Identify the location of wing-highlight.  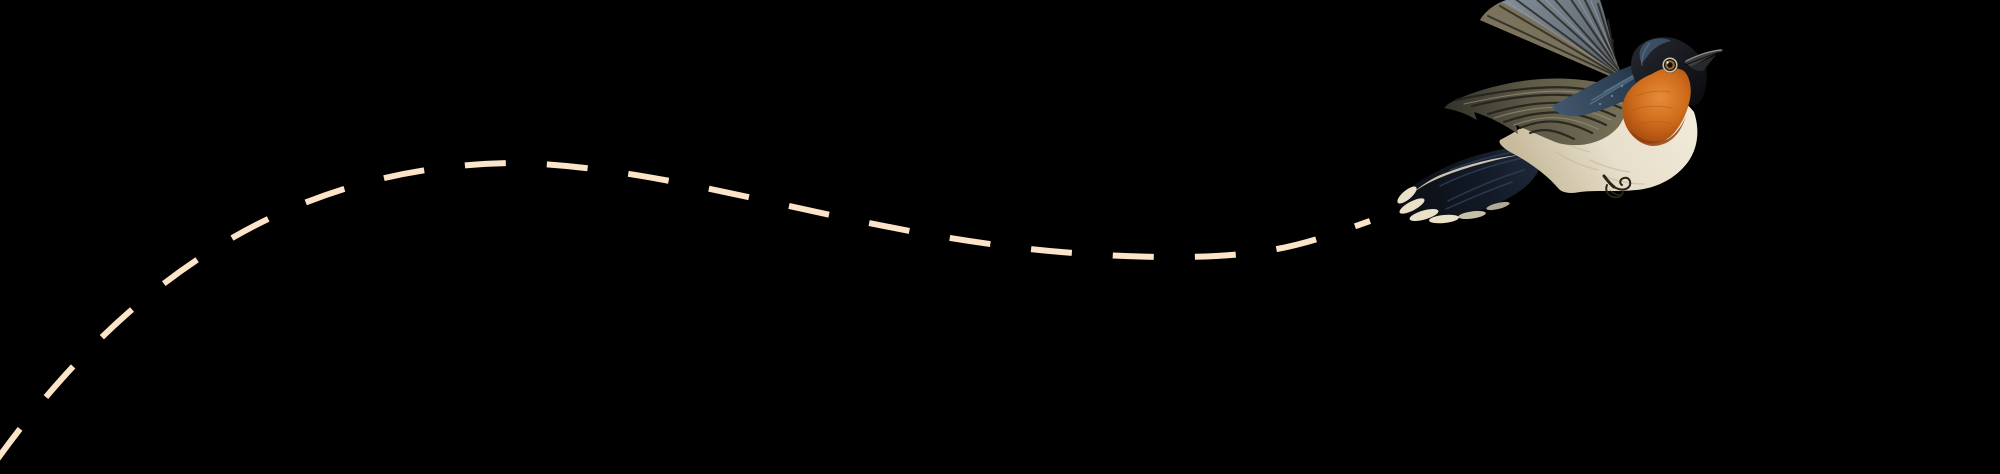
(1556, 123).